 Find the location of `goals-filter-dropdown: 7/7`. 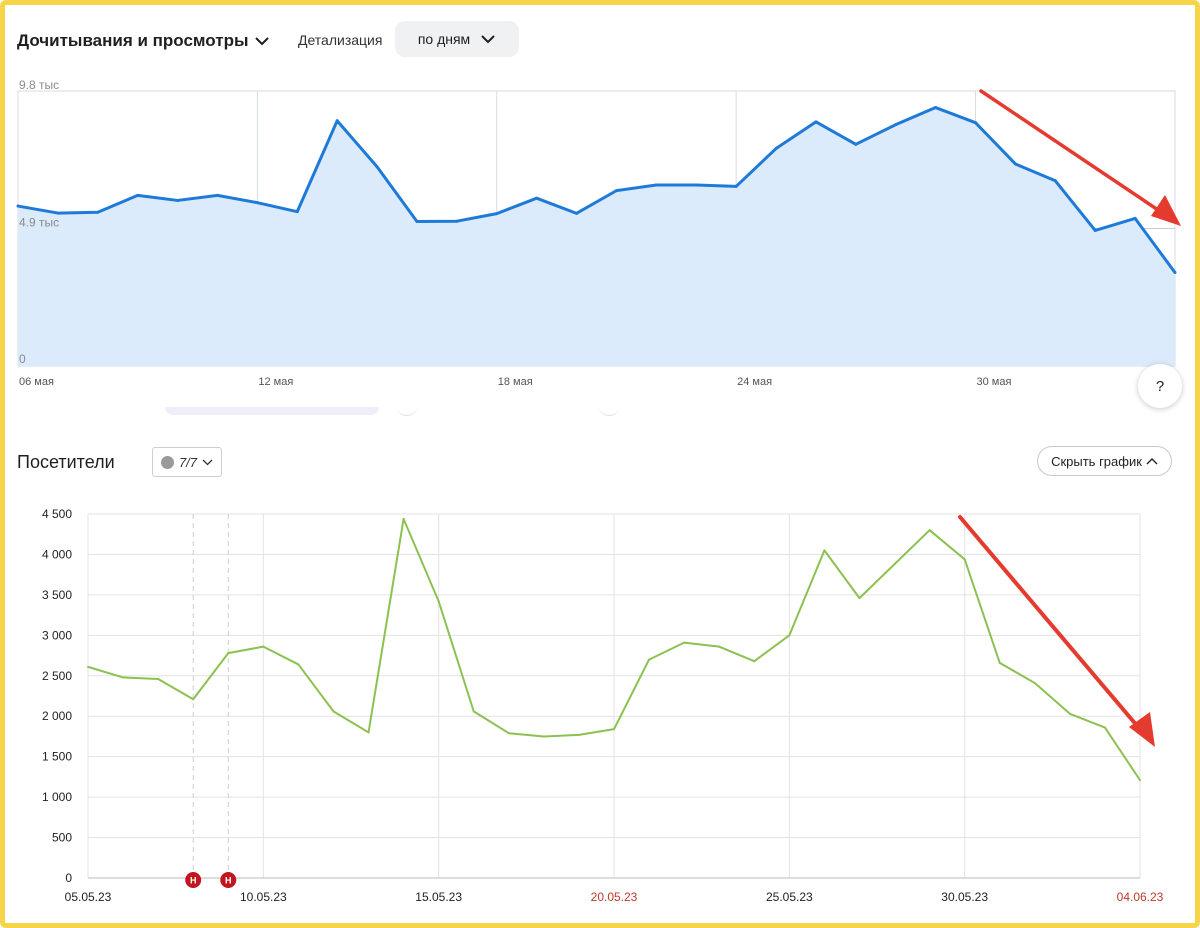

goals-filter-dropdown: 7/7 is located at coordinates (187, 462).